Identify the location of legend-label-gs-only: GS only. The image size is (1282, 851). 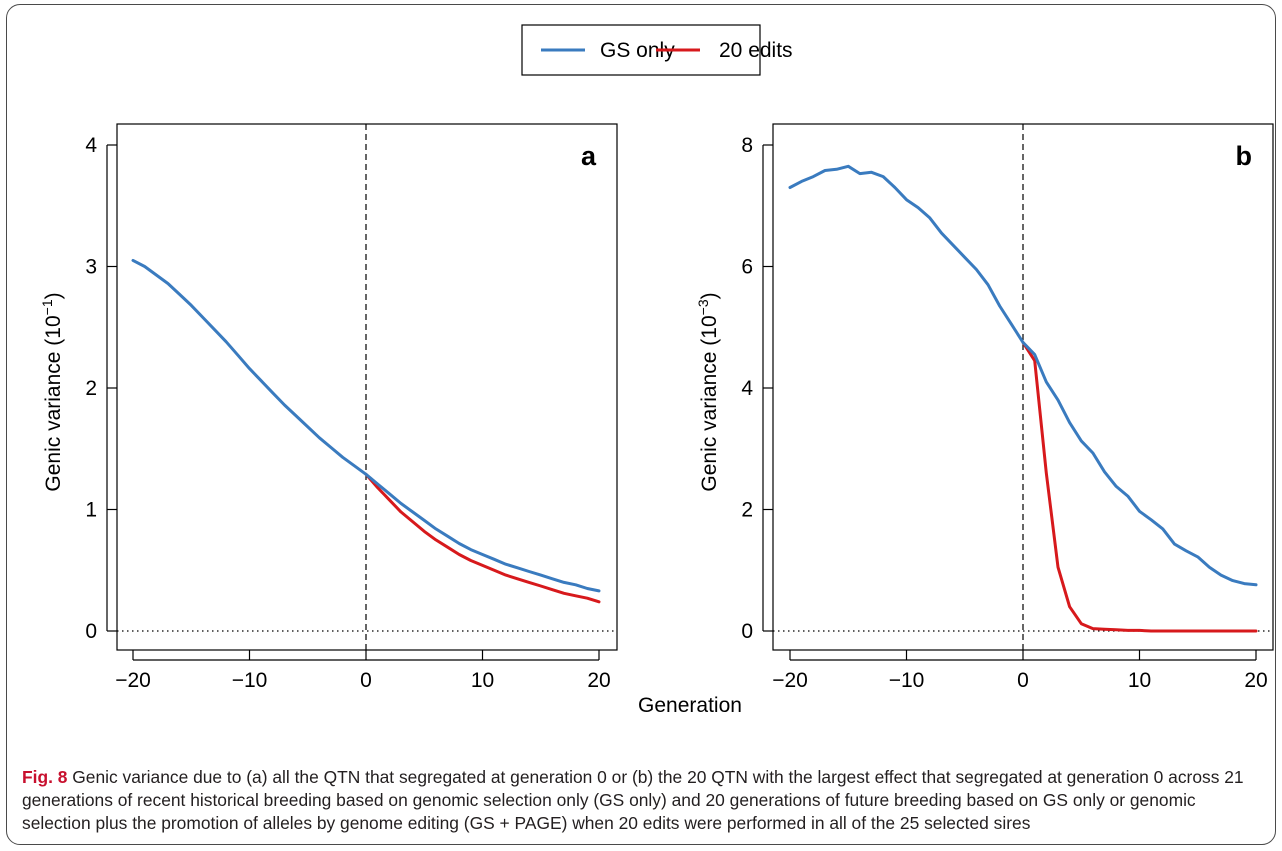
(637, 50).